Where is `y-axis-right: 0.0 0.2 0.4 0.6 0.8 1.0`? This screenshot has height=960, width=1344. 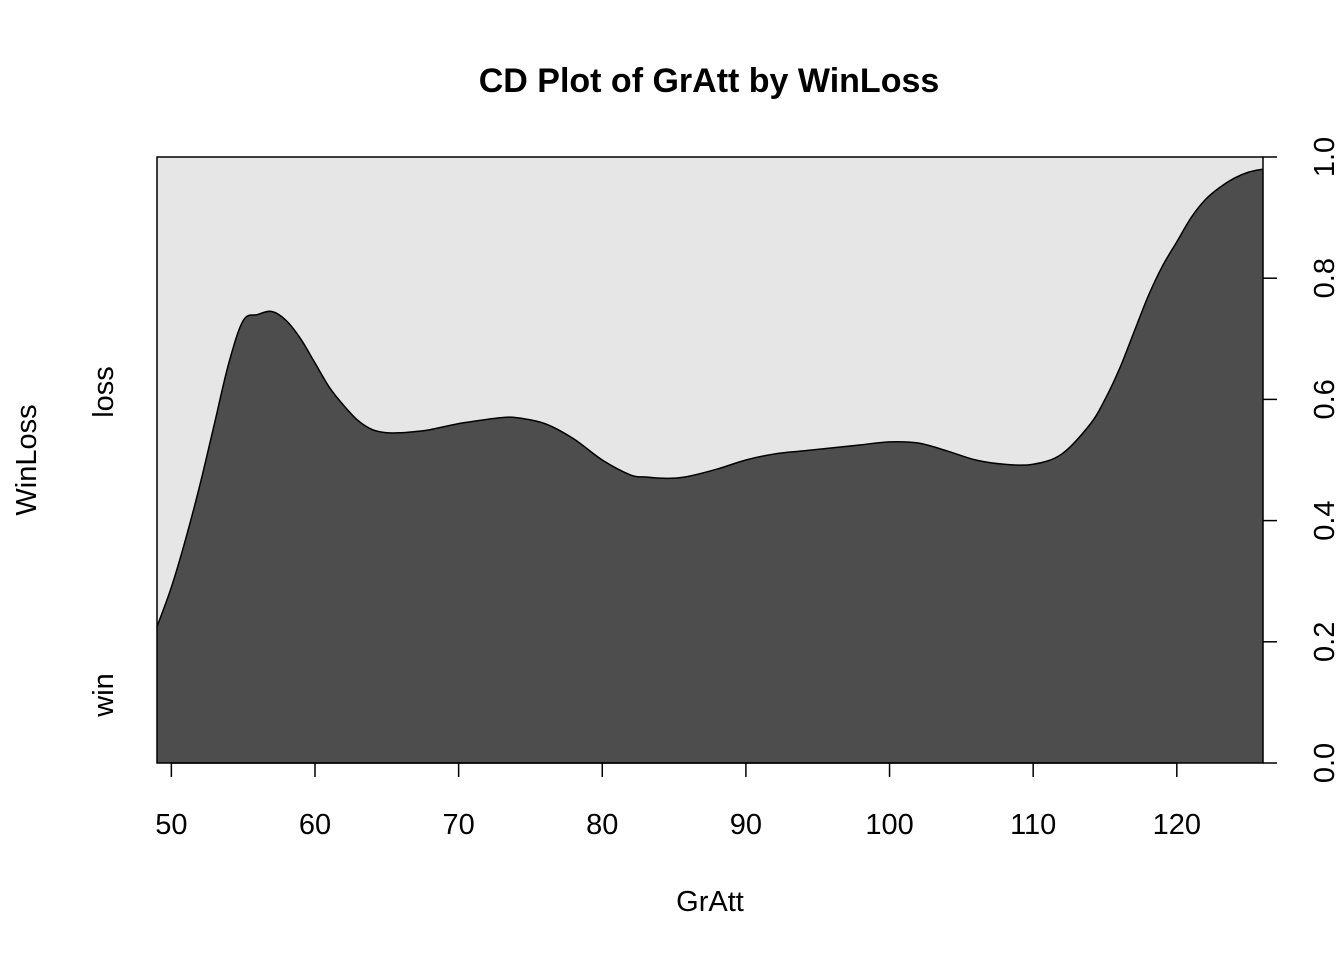
y-axis-right: 0.0 0.2 0.4 0.6 0.8 1.0 is located at coordinates (1302, 460).